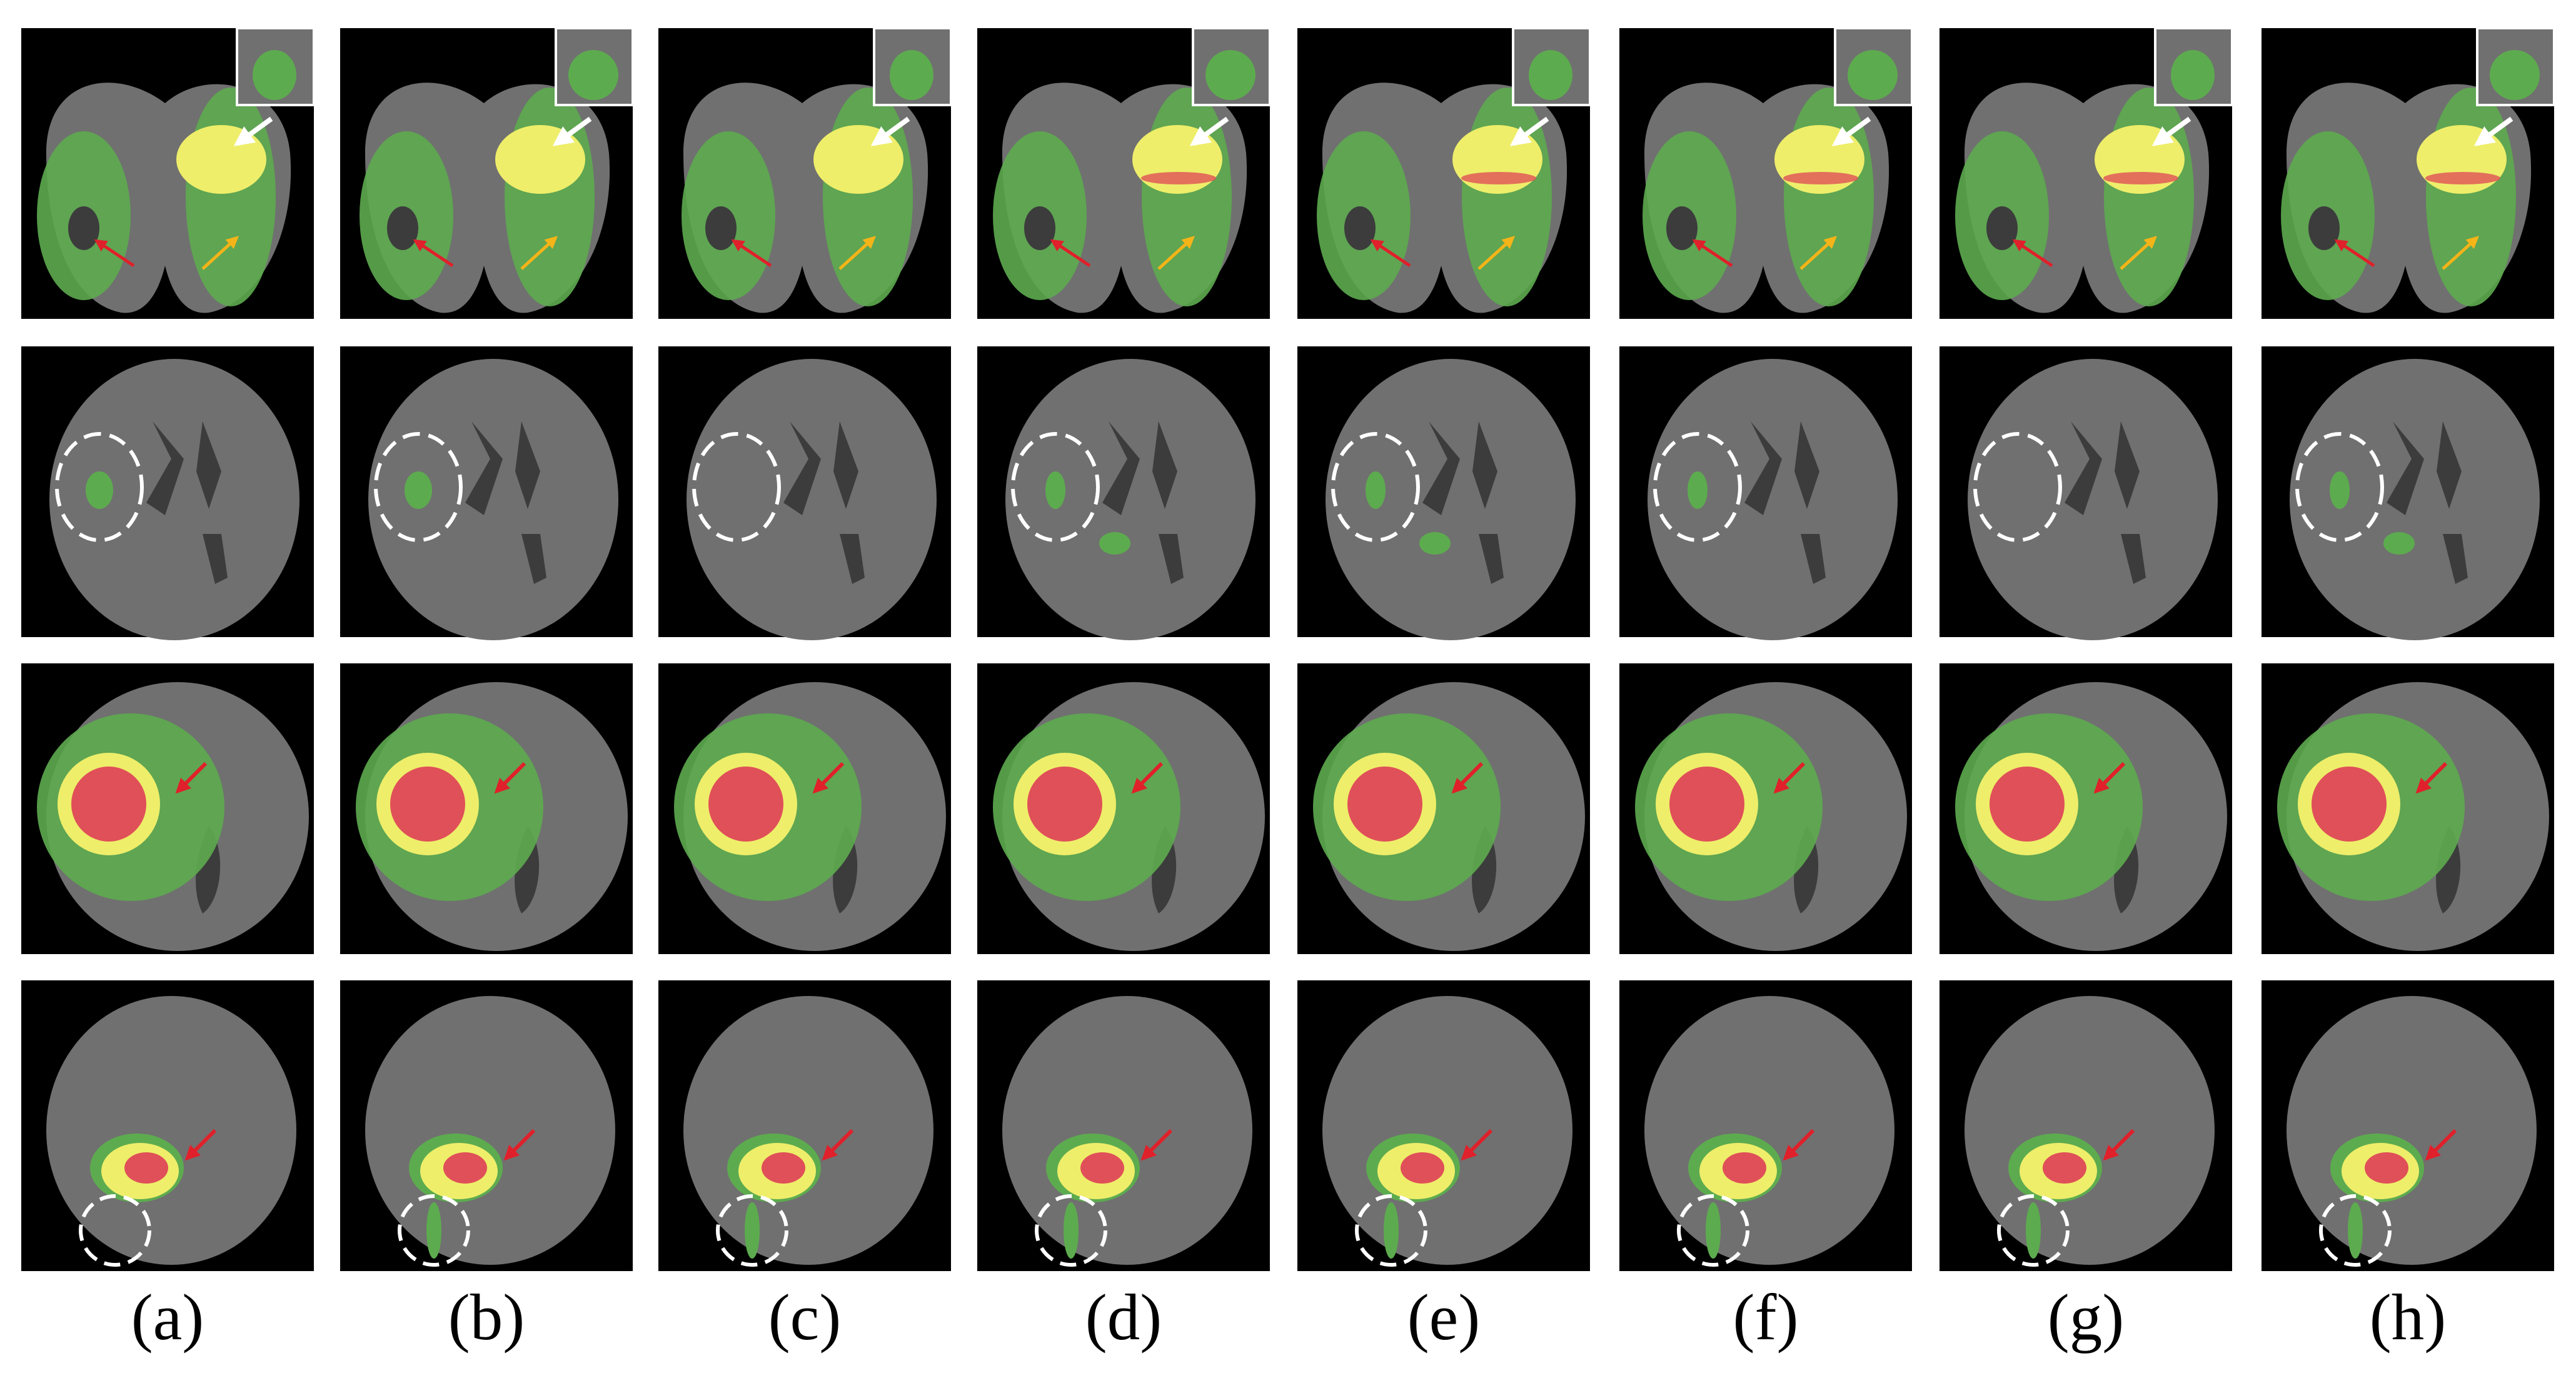 This screenshot has height=1378, width=2576. What do you see at coordinates (486, 1317) in the screenshot?
I see `panel-label: (b)` at bounding box center [486, 1317].